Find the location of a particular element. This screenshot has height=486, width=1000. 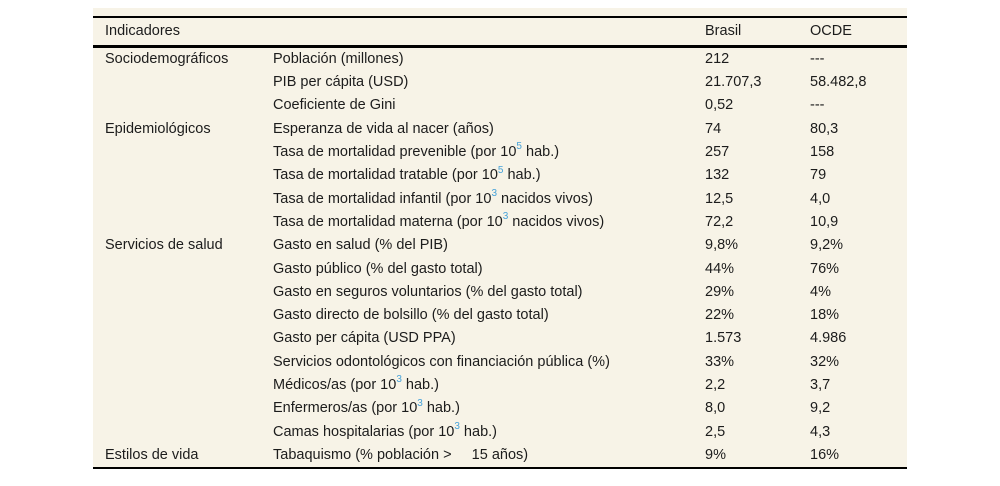

indicator-label: Población (millones) is located at coordinates (489, 59).